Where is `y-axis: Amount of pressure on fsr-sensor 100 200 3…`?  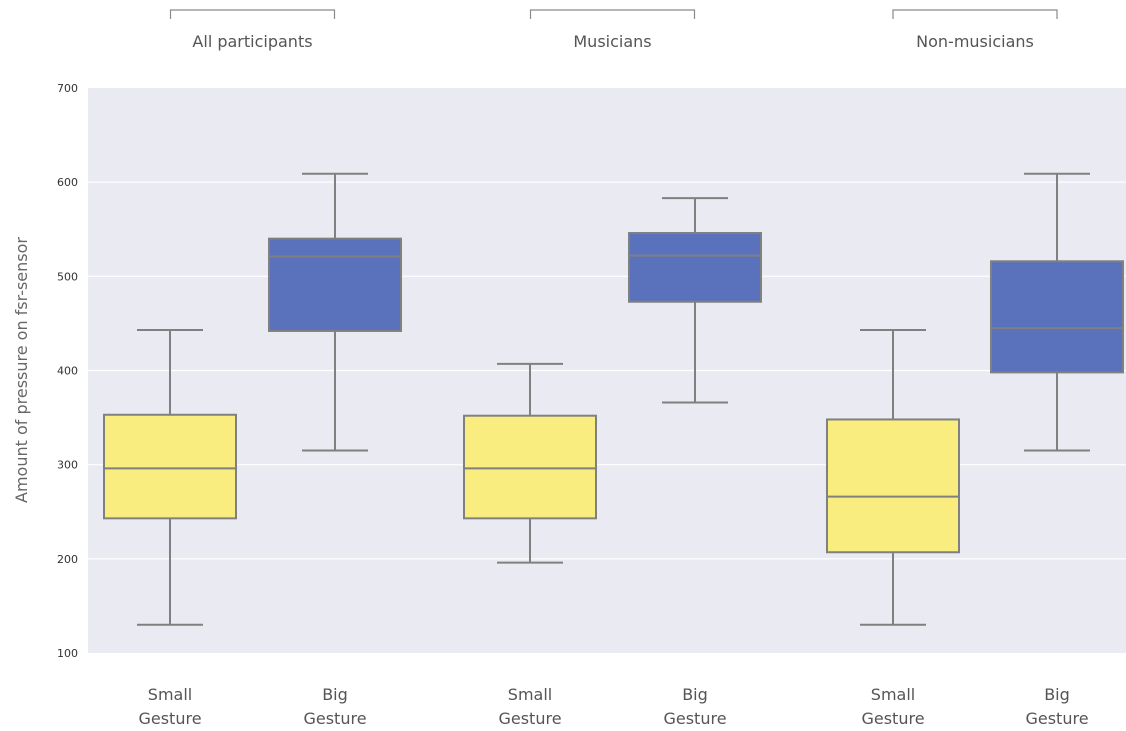
y-axis: Amount of pressure on fsr-sensor 100 200 3… is located at coordinates (45, 371).